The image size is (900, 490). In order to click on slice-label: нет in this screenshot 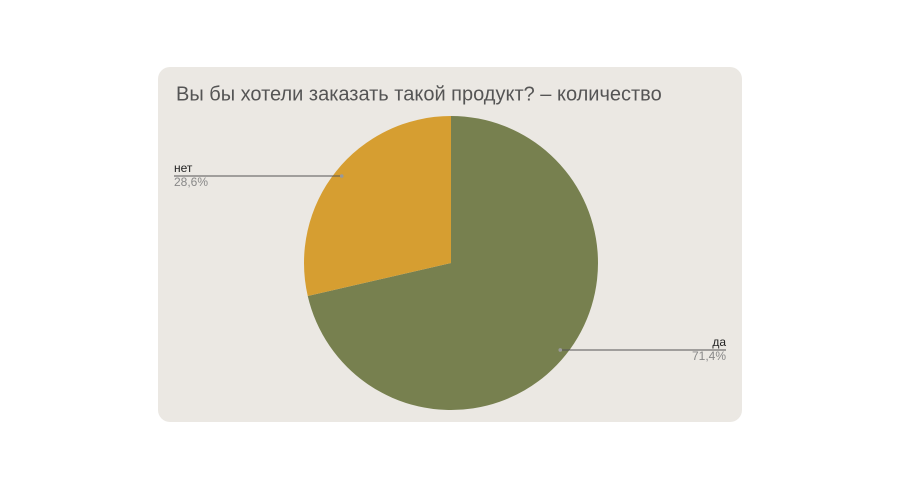, I will do `click(183, 168)`.